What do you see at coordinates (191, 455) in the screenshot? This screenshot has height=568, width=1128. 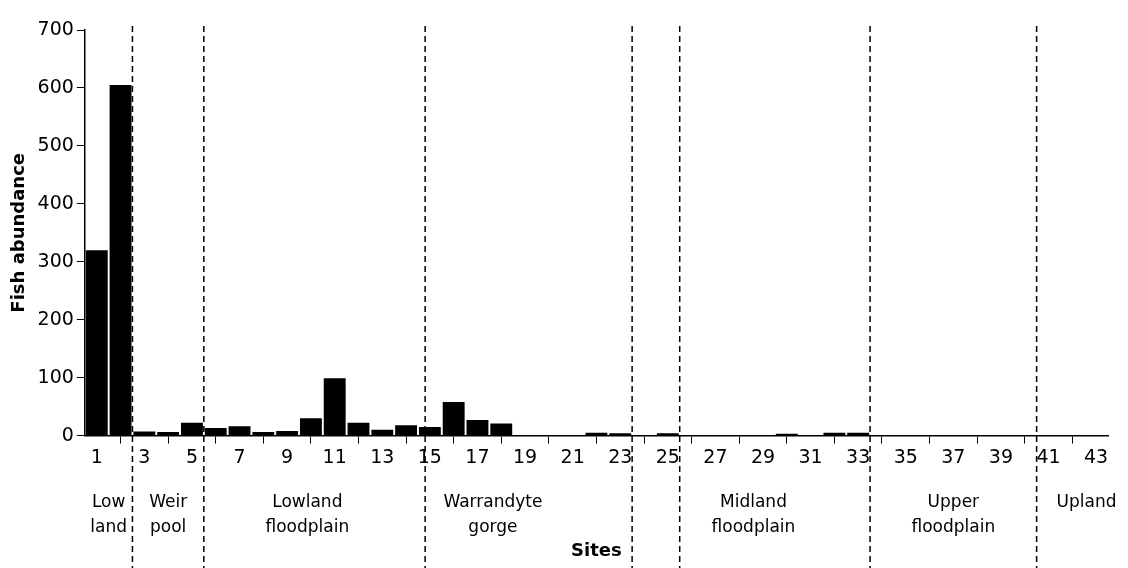 I see `x-tick-label: 5` at bounding box center [191, 455].